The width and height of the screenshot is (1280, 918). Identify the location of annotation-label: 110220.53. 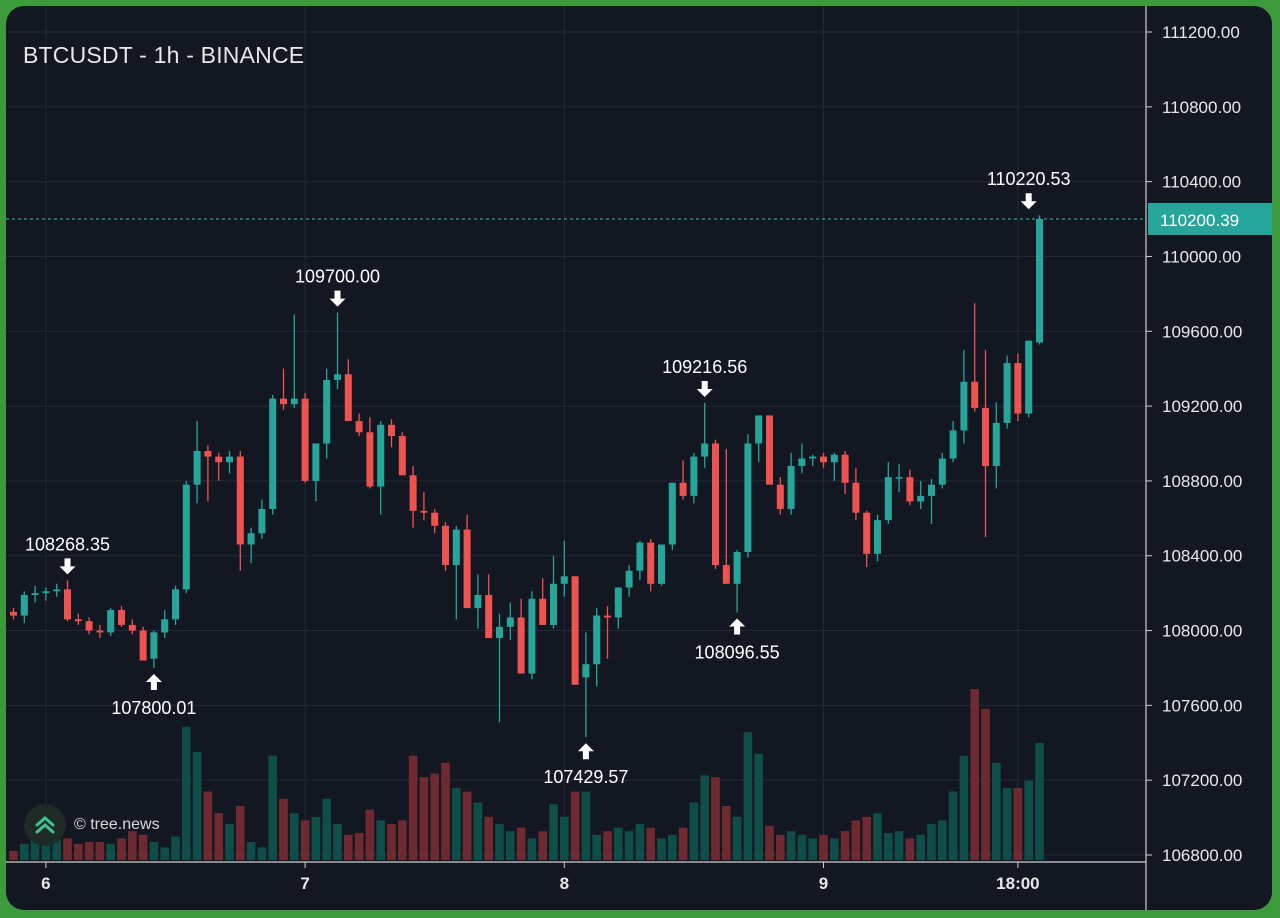
(1029, 179).